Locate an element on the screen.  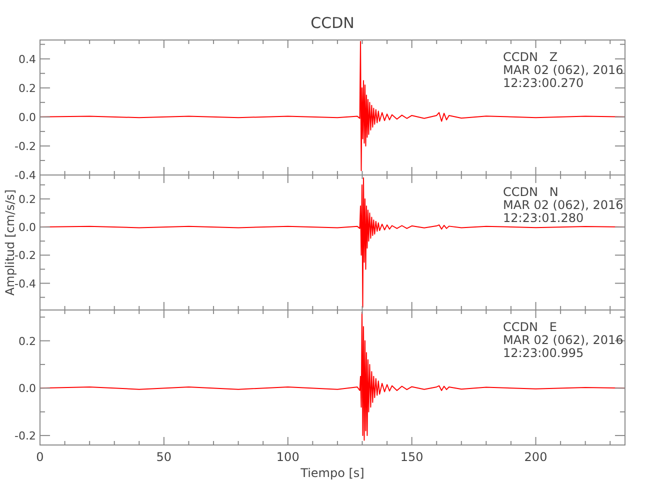
annotation: 12:23:01.280 is located at coordinates (543, 218).